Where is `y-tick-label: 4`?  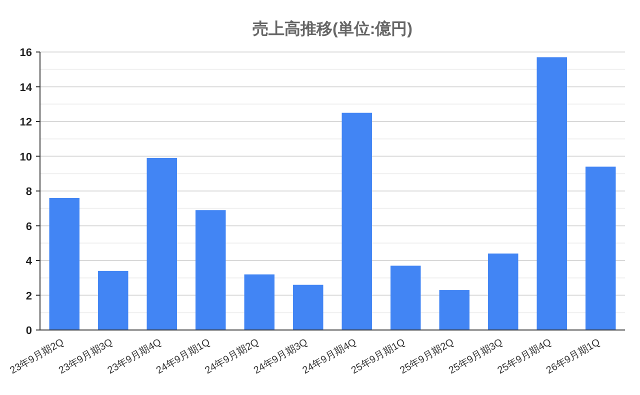
y-tick-label: 4 is located at coordinates (29, 262).